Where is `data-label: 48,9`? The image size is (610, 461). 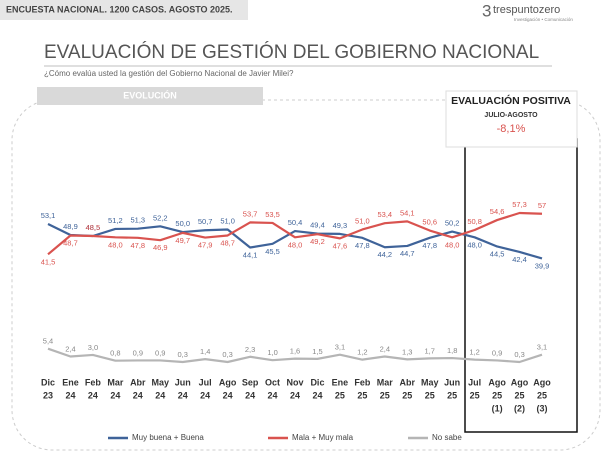
data-label: 48,9 is located at coordinates (70, 226).